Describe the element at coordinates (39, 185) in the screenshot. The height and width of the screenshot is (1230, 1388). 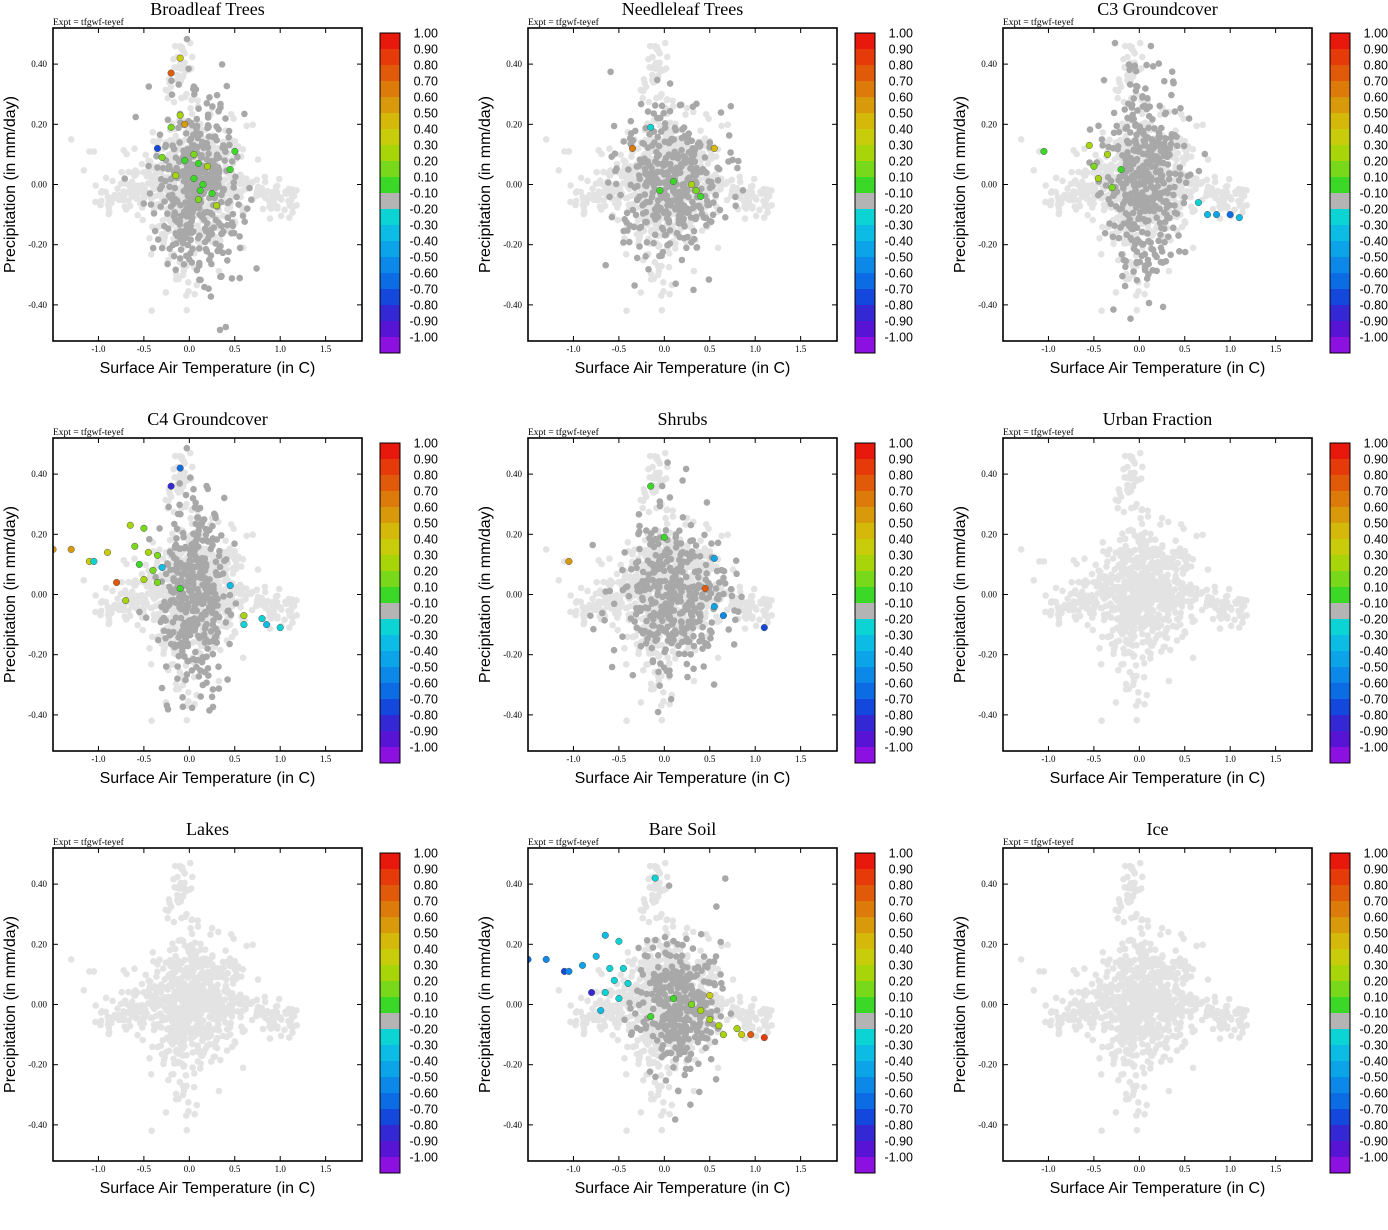
I see `y-tick-label: 0.00` at that location.